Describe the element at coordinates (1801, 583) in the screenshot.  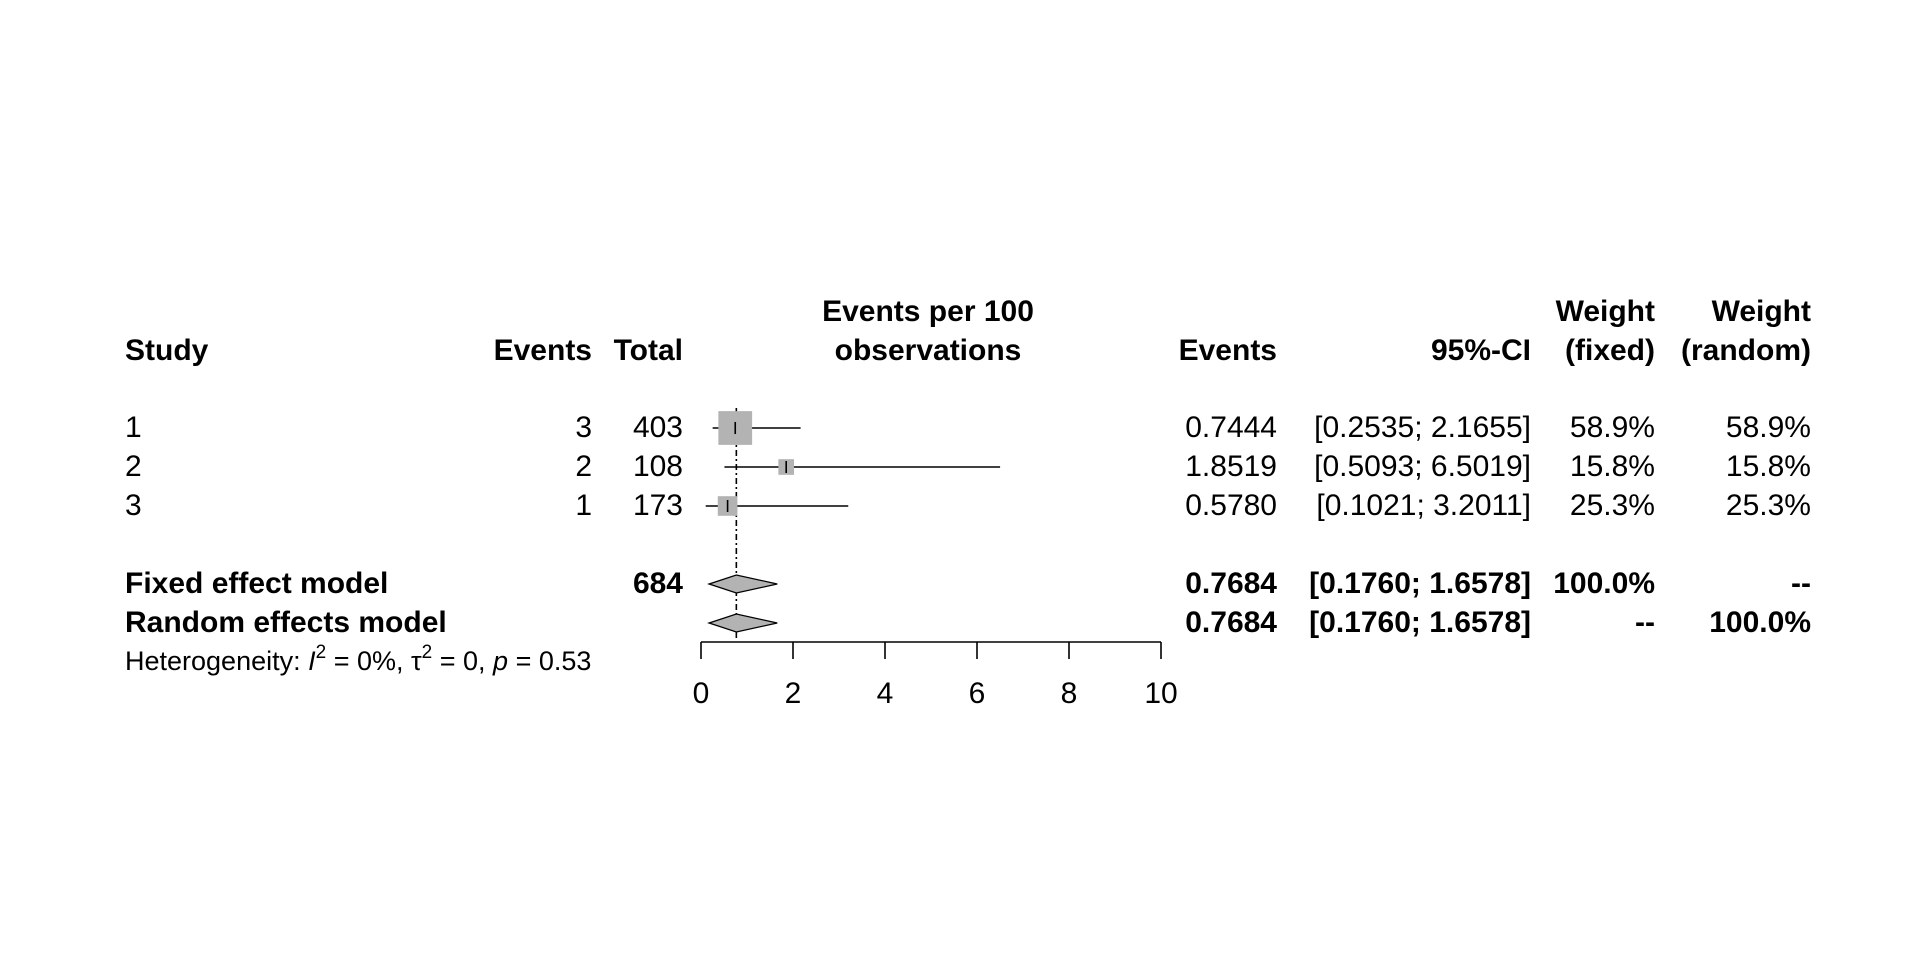
I see `pooled-weight-random: --` at that location.